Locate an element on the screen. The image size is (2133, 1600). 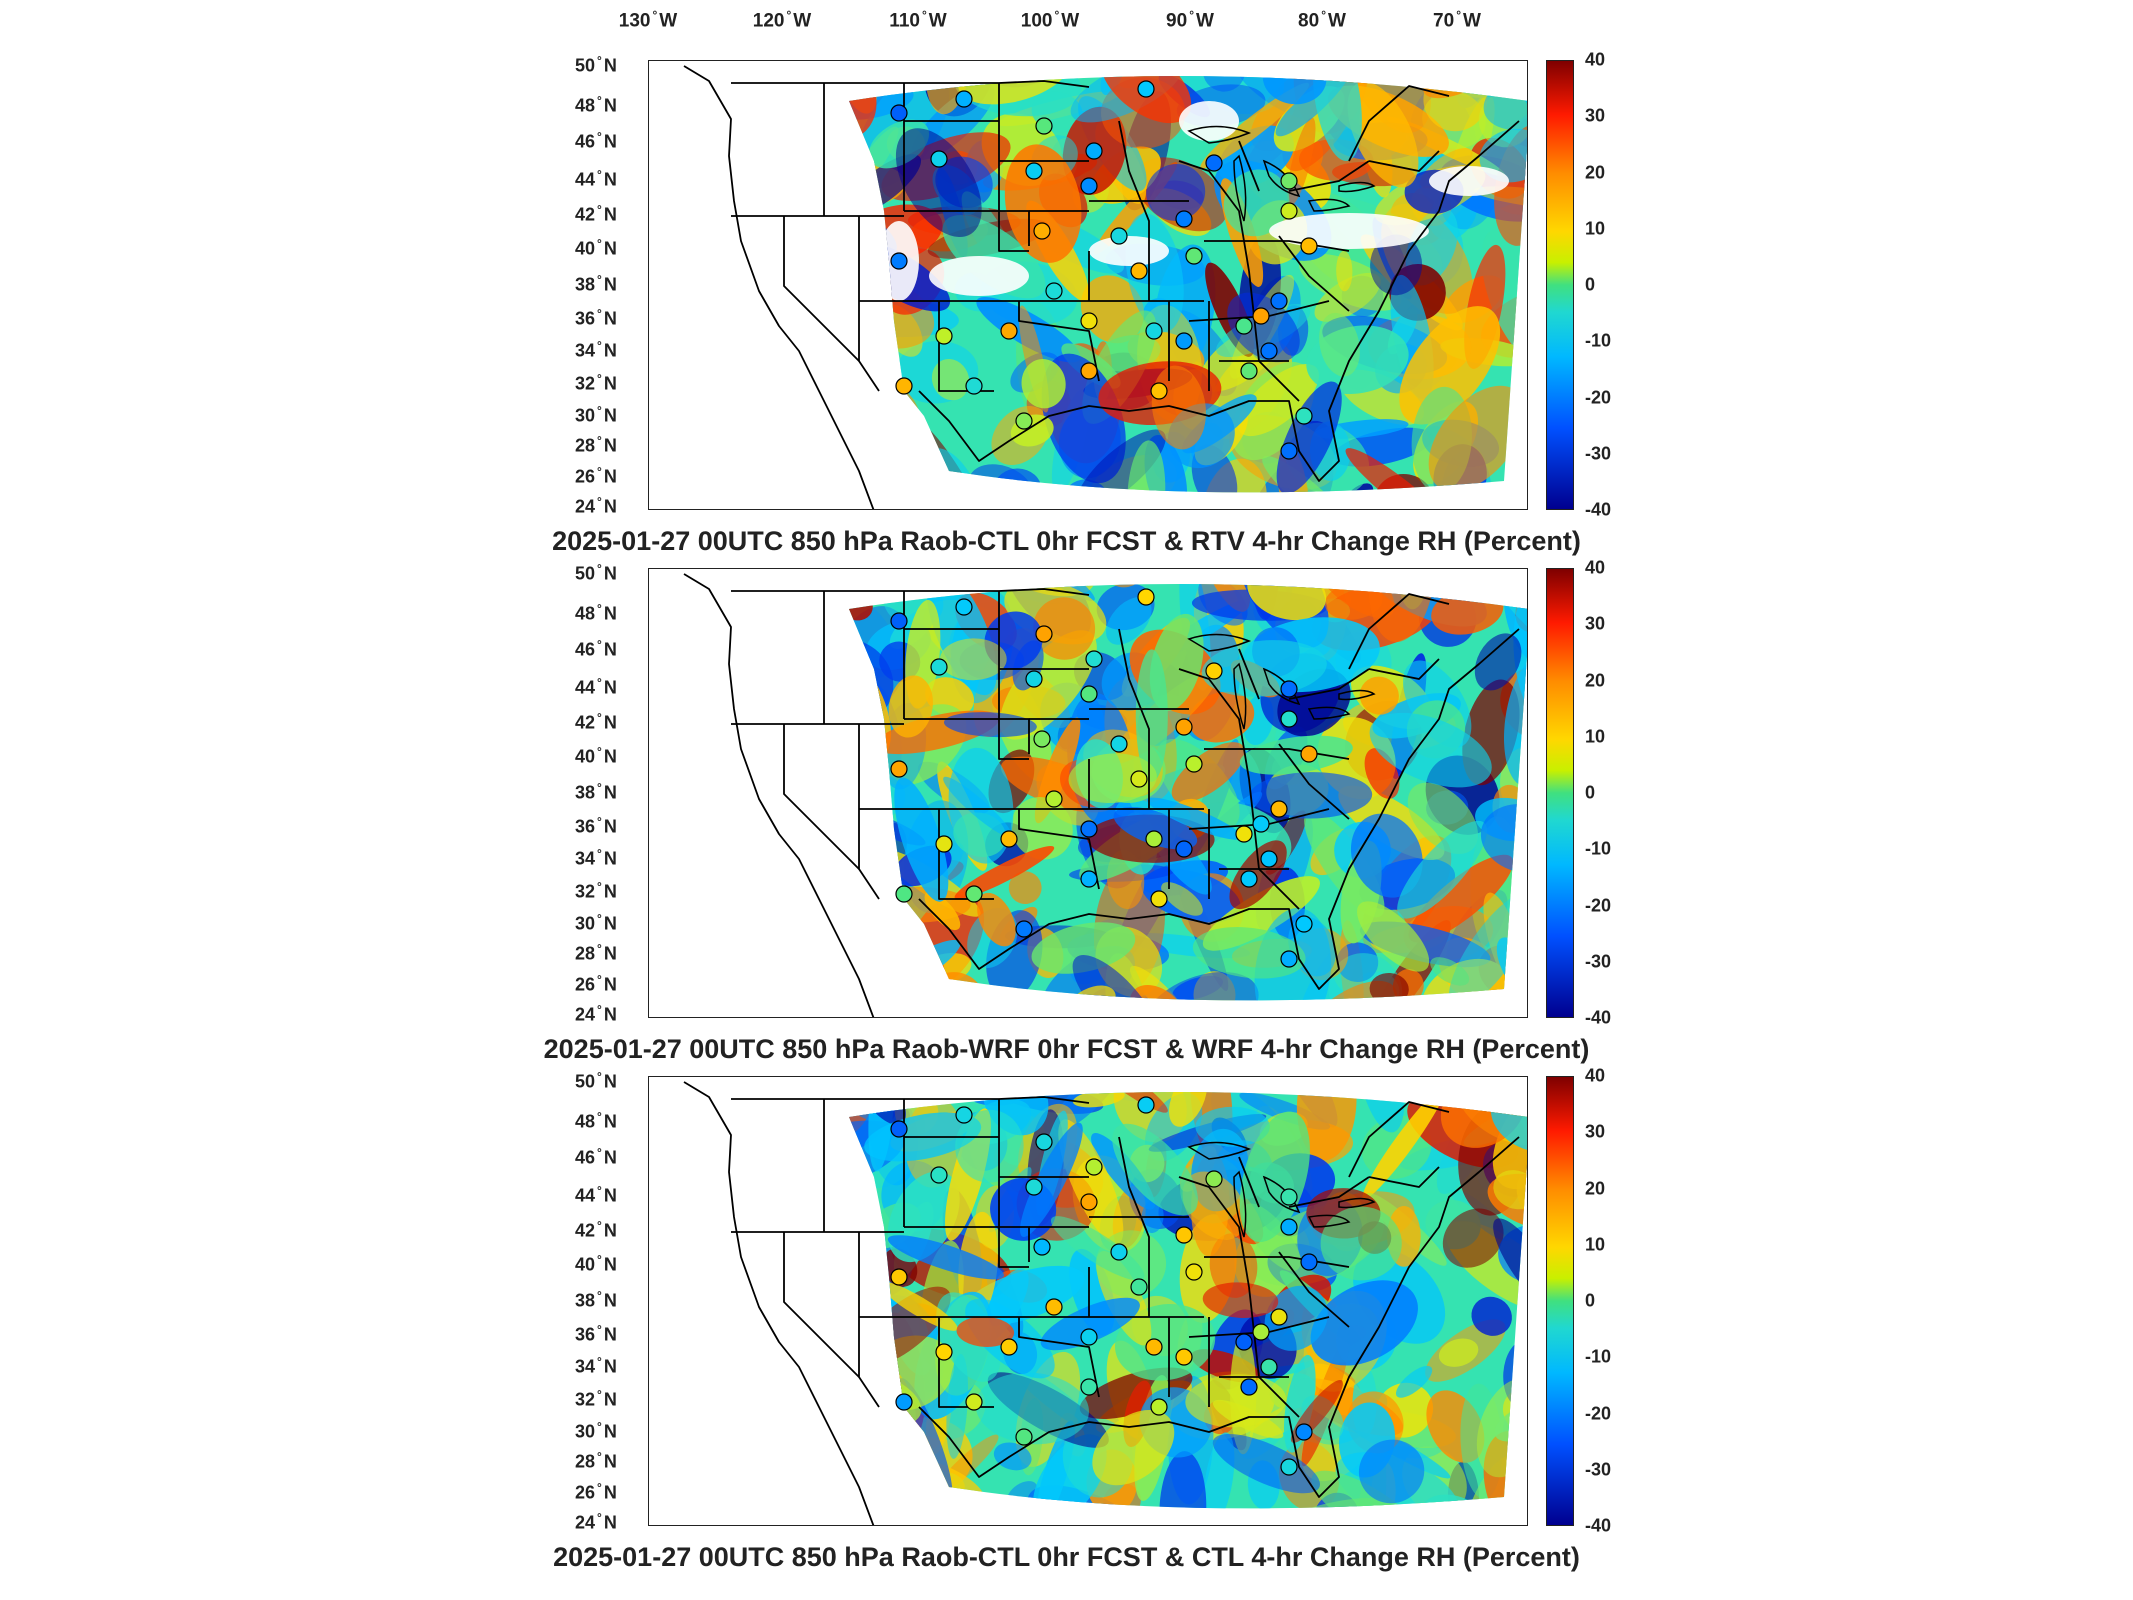
colorbar-tick: -40 is located at coordinates (1598, 1017).